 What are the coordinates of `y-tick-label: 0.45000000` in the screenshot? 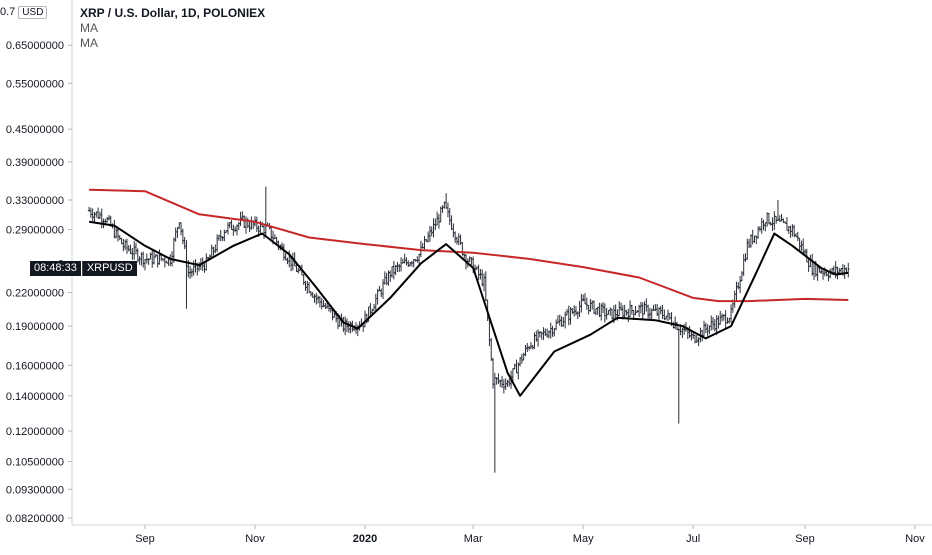 It's located at (35, 130).